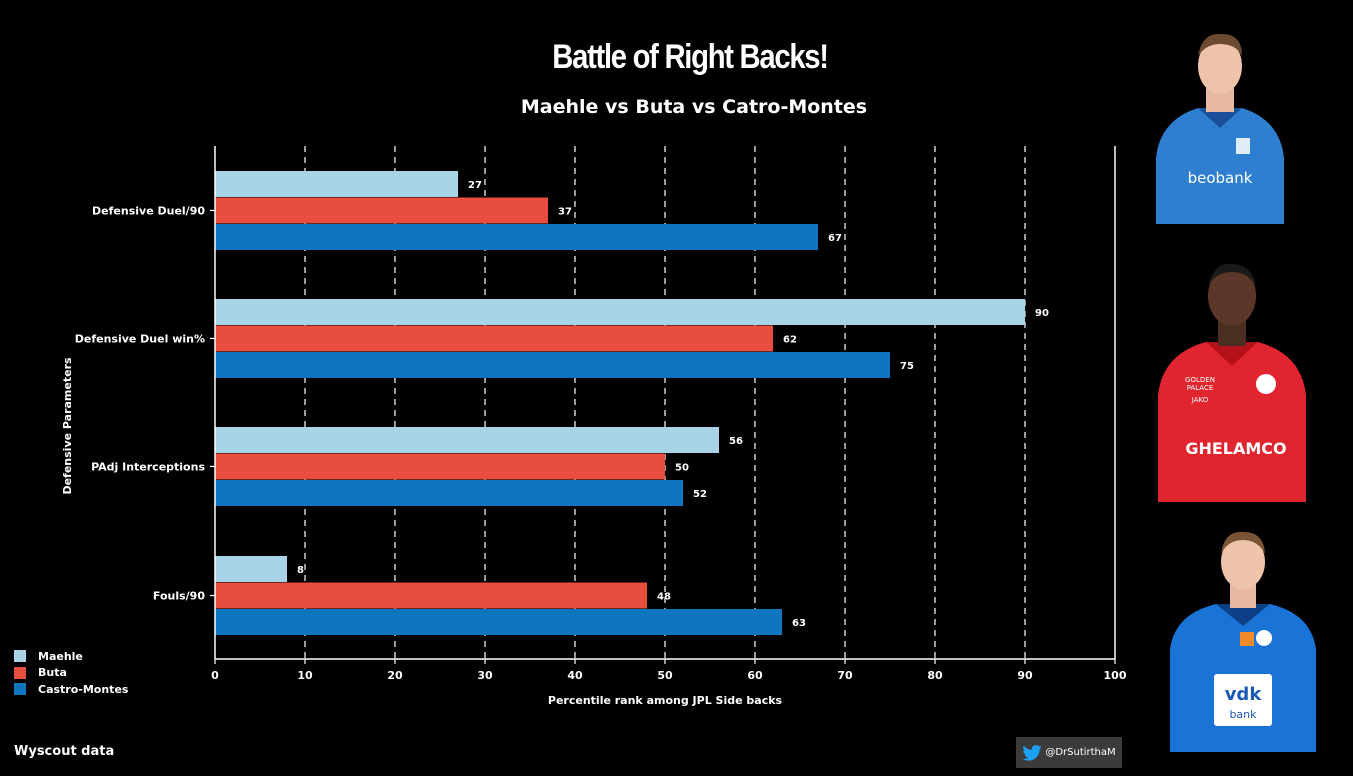 This screenshot has height=776, width=1353. Describe the element at coordinates (148, 211) in the screenshot. I see `category-label: Defensive Duel/90` at that location.